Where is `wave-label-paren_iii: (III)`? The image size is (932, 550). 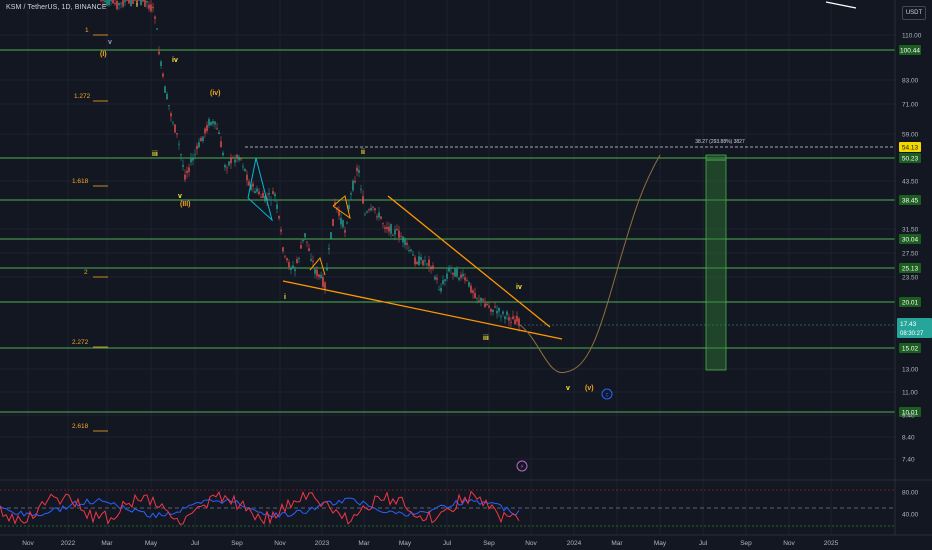
wave-label-paren_iii: (III) is located at coordinates (185, 204).